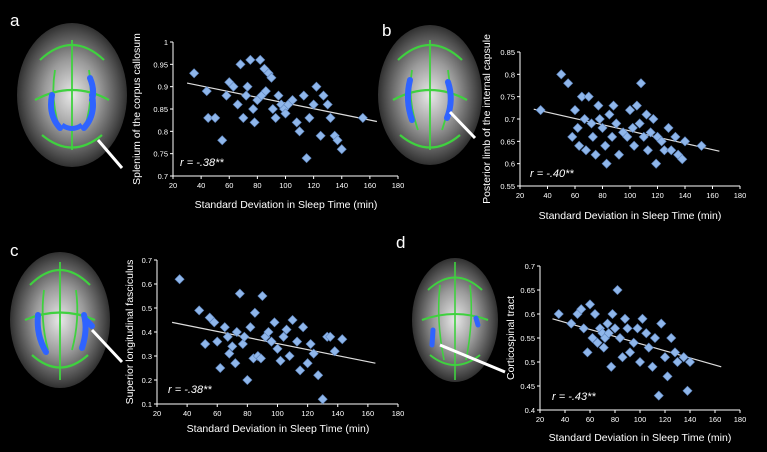  What do you see at coordinates (147, 332) in the screenshot?
I see `y-tick-label: 0.4` at bounding box center [147, 332].